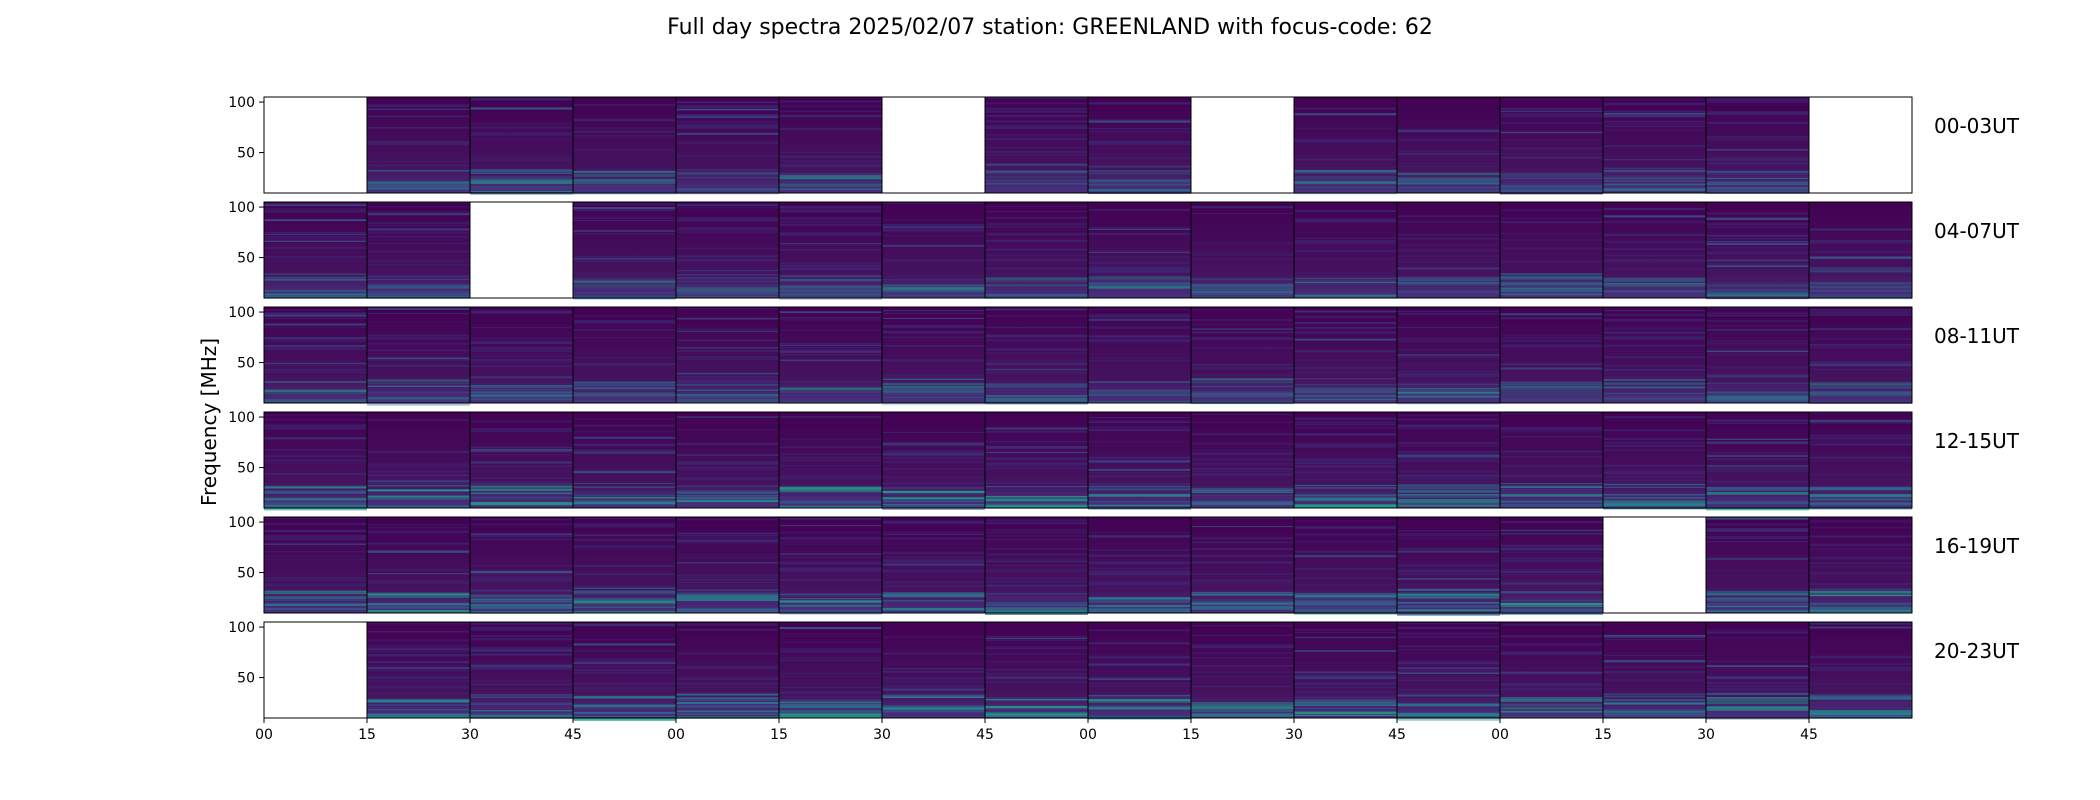  I want to click on panel-border, so click(1860, 670).